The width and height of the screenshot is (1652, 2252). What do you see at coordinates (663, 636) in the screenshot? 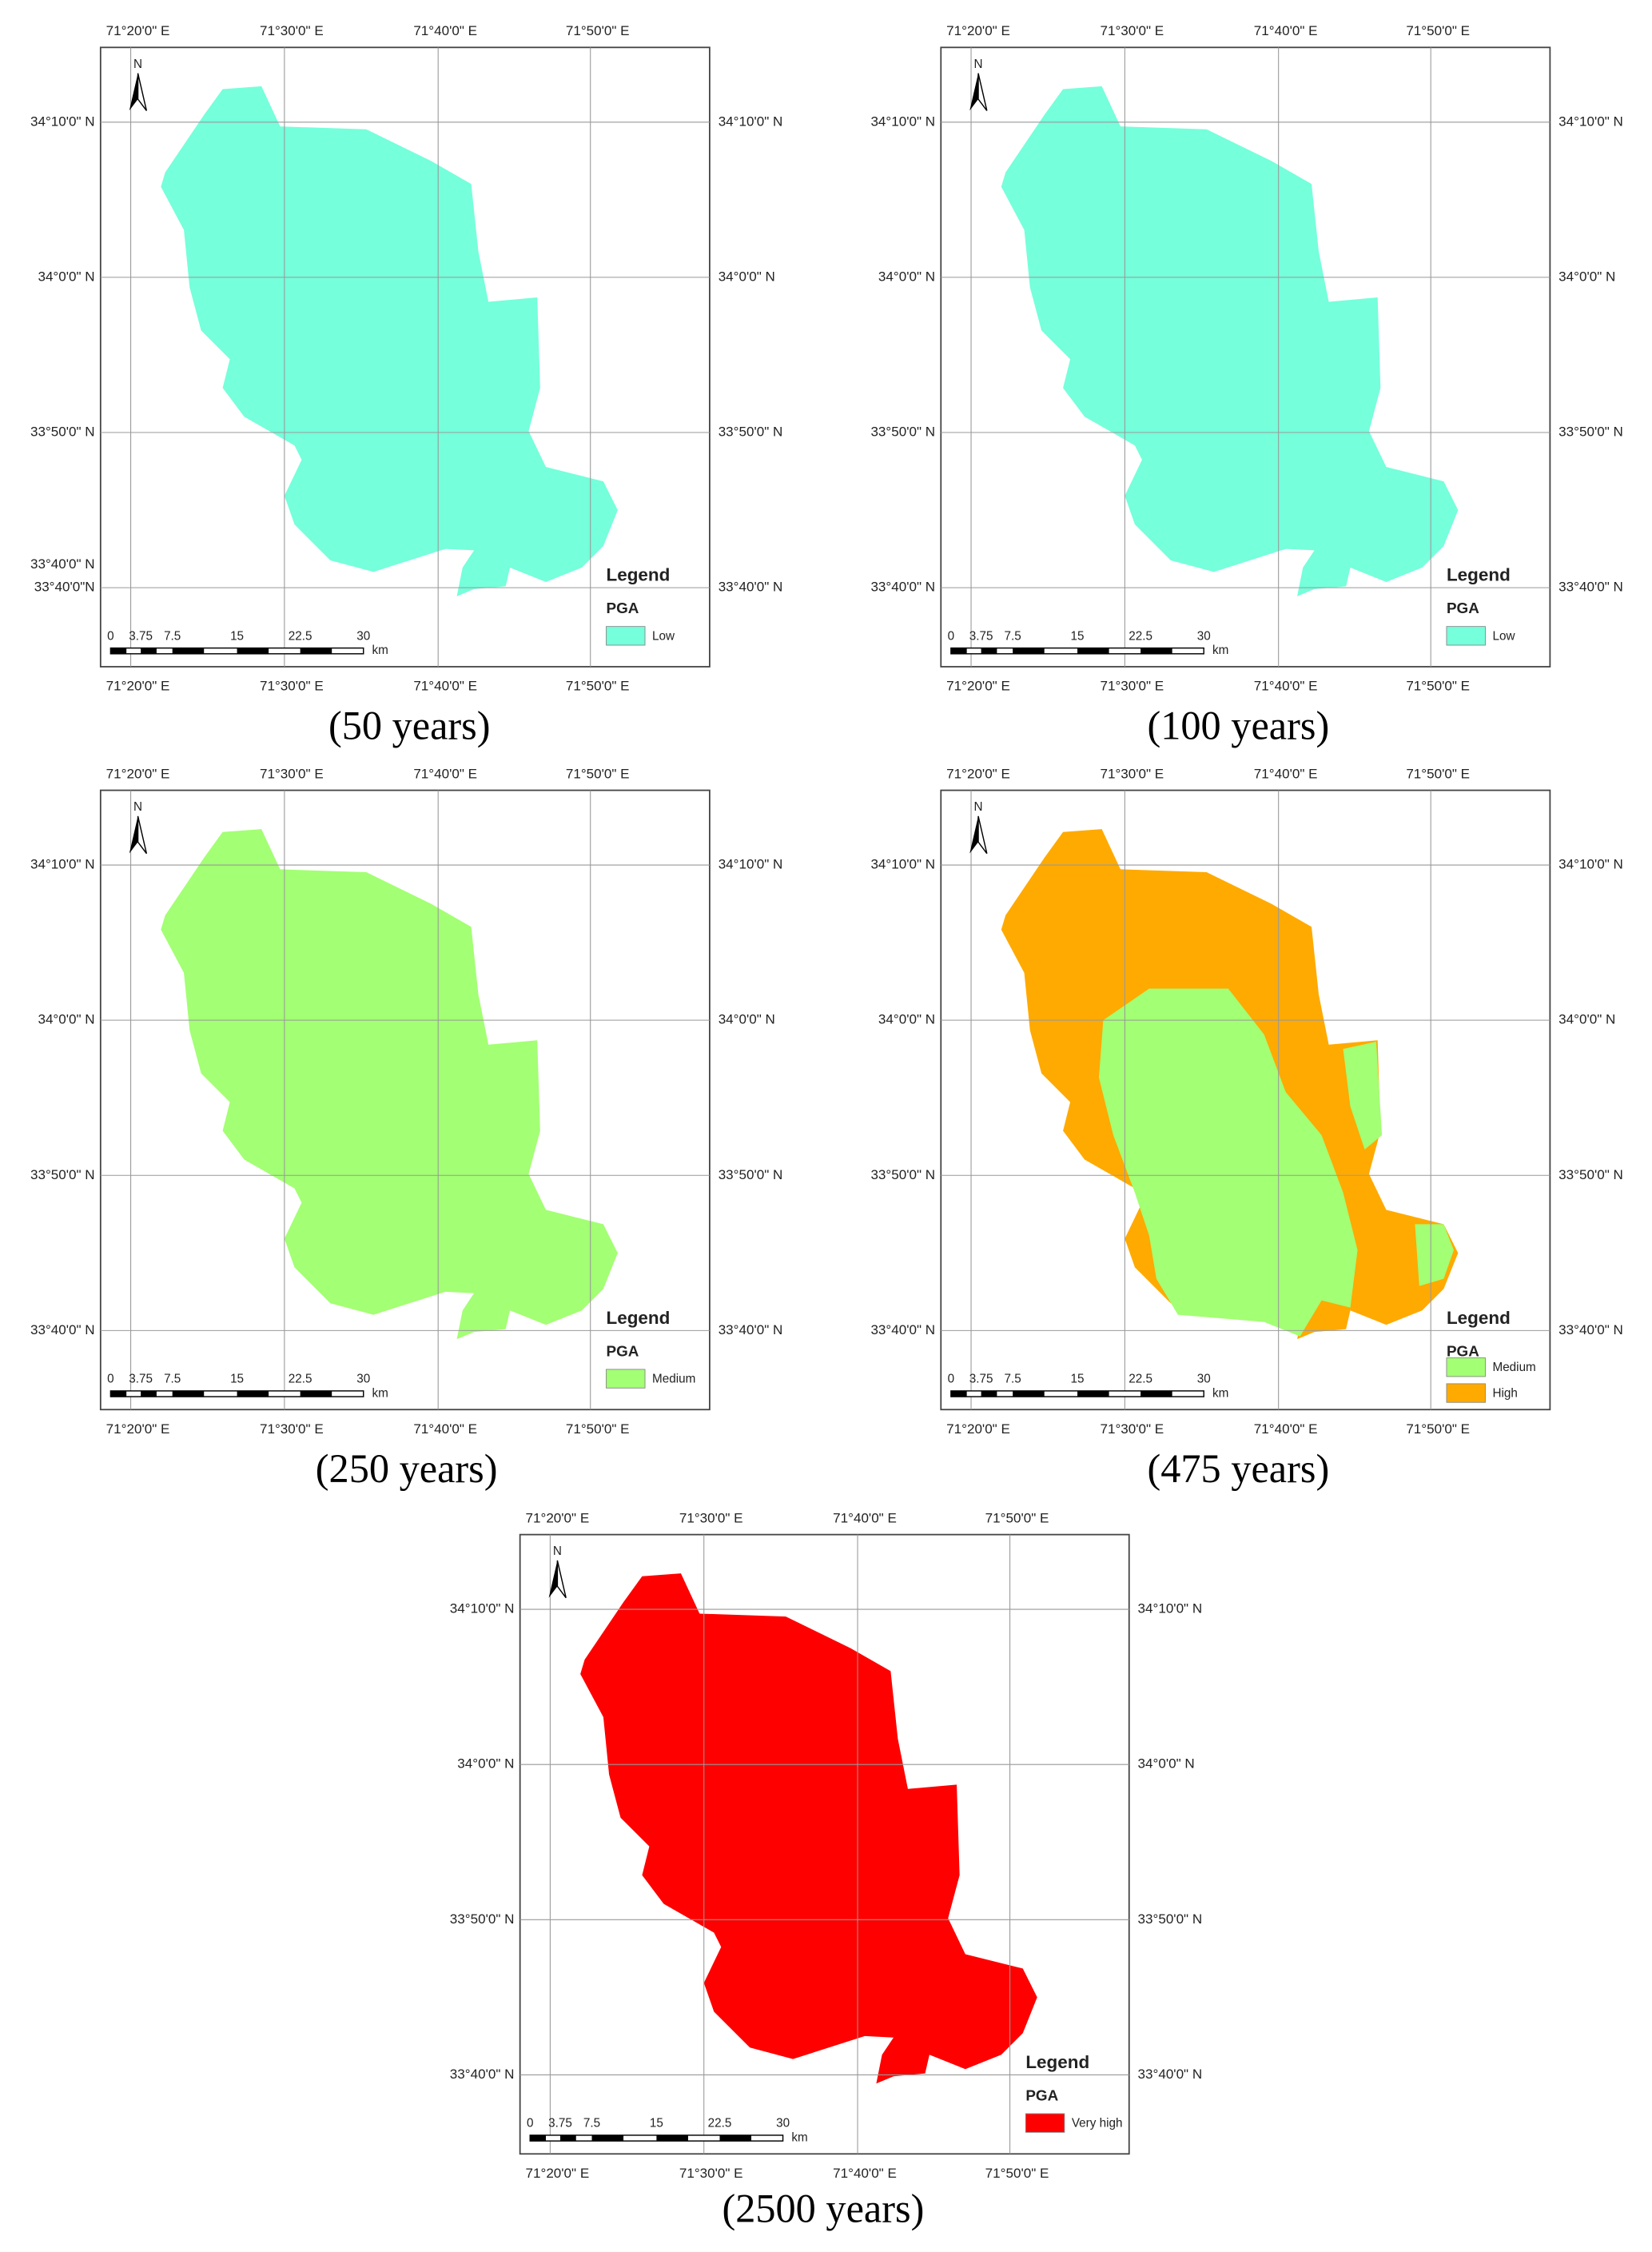
I see `legend-label: Low` at bounding box center [663, 636].